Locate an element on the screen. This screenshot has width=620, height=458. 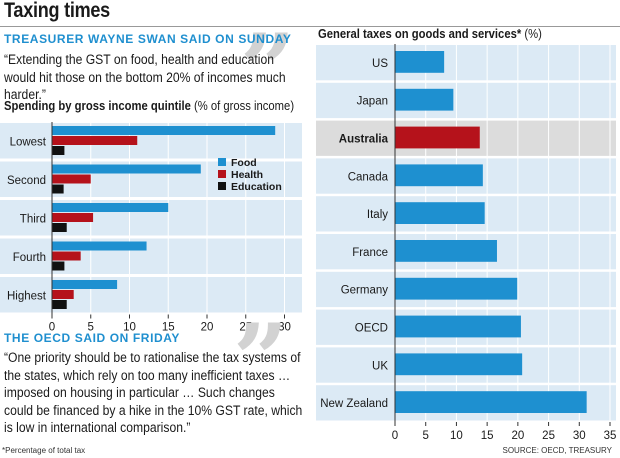
category-label: Highest is located at coordinates (27, 296).